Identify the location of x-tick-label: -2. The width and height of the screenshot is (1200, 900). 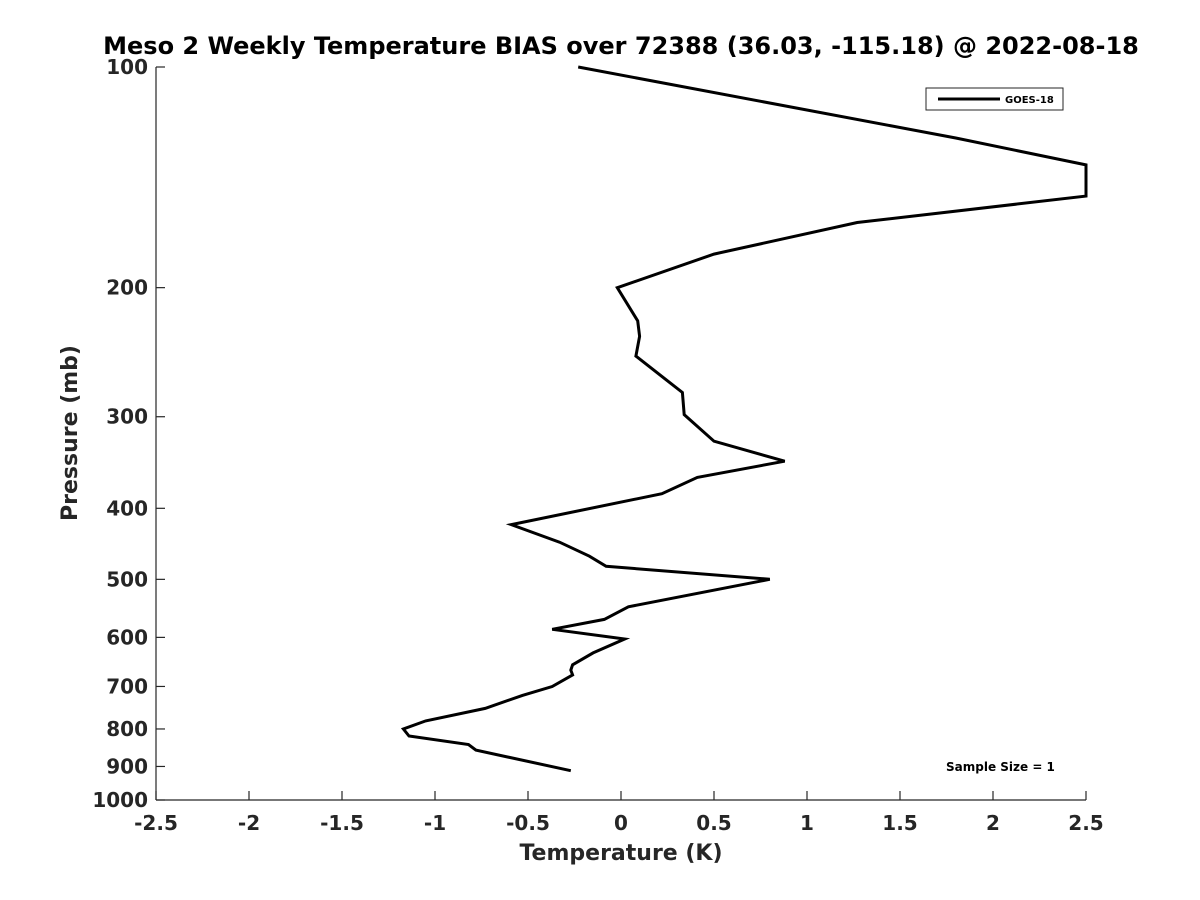
(249, 823).